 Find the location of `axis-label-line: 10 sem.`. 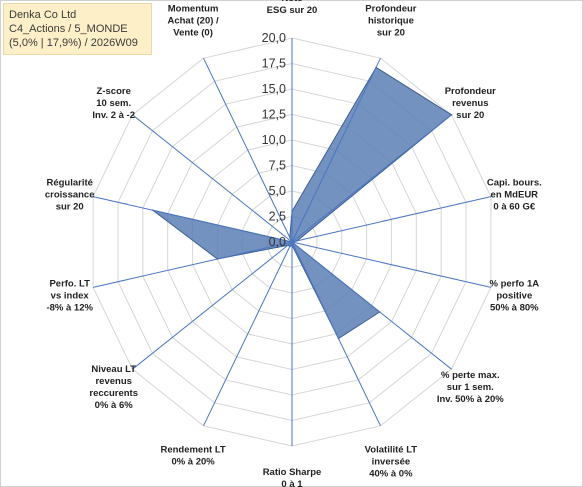

axis-label-line: 10 sem. is located at coordinates (113, 103).